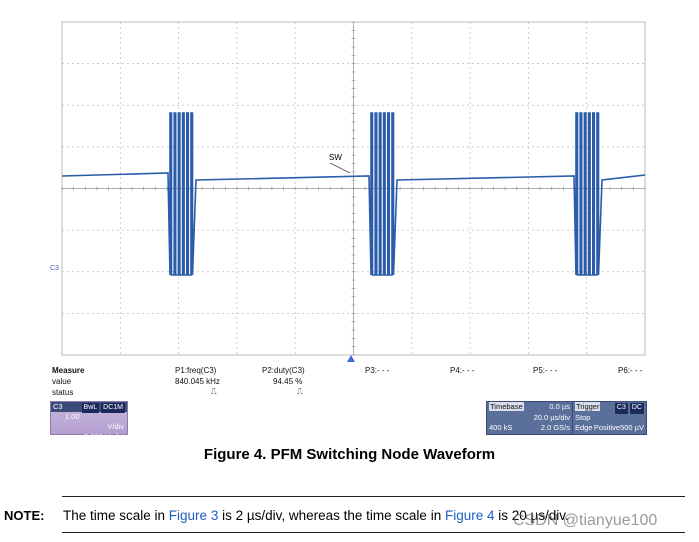 The width and height of the screenshot is (699, 542). Describe the element at coordinates (58, 406) in the screenshot. I see `channel-name: C3` at that location.